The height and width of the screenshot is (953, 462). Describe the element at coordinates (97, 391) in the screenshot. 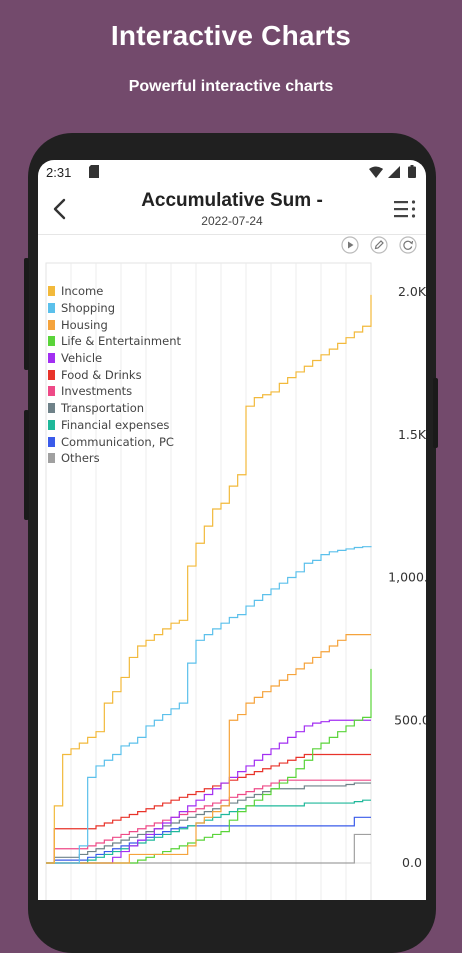

I see `legend-label: Investments` at that location.